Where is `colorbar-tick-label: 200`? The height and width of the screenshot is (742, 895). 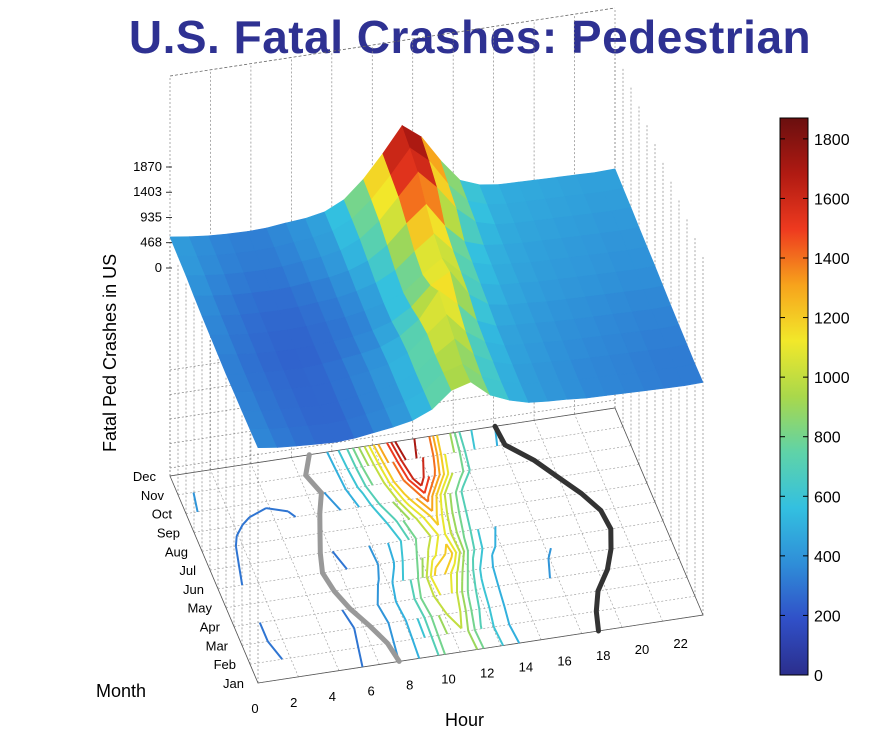 colorbar-tick-label: 200 is located at coordinates (827, 616).